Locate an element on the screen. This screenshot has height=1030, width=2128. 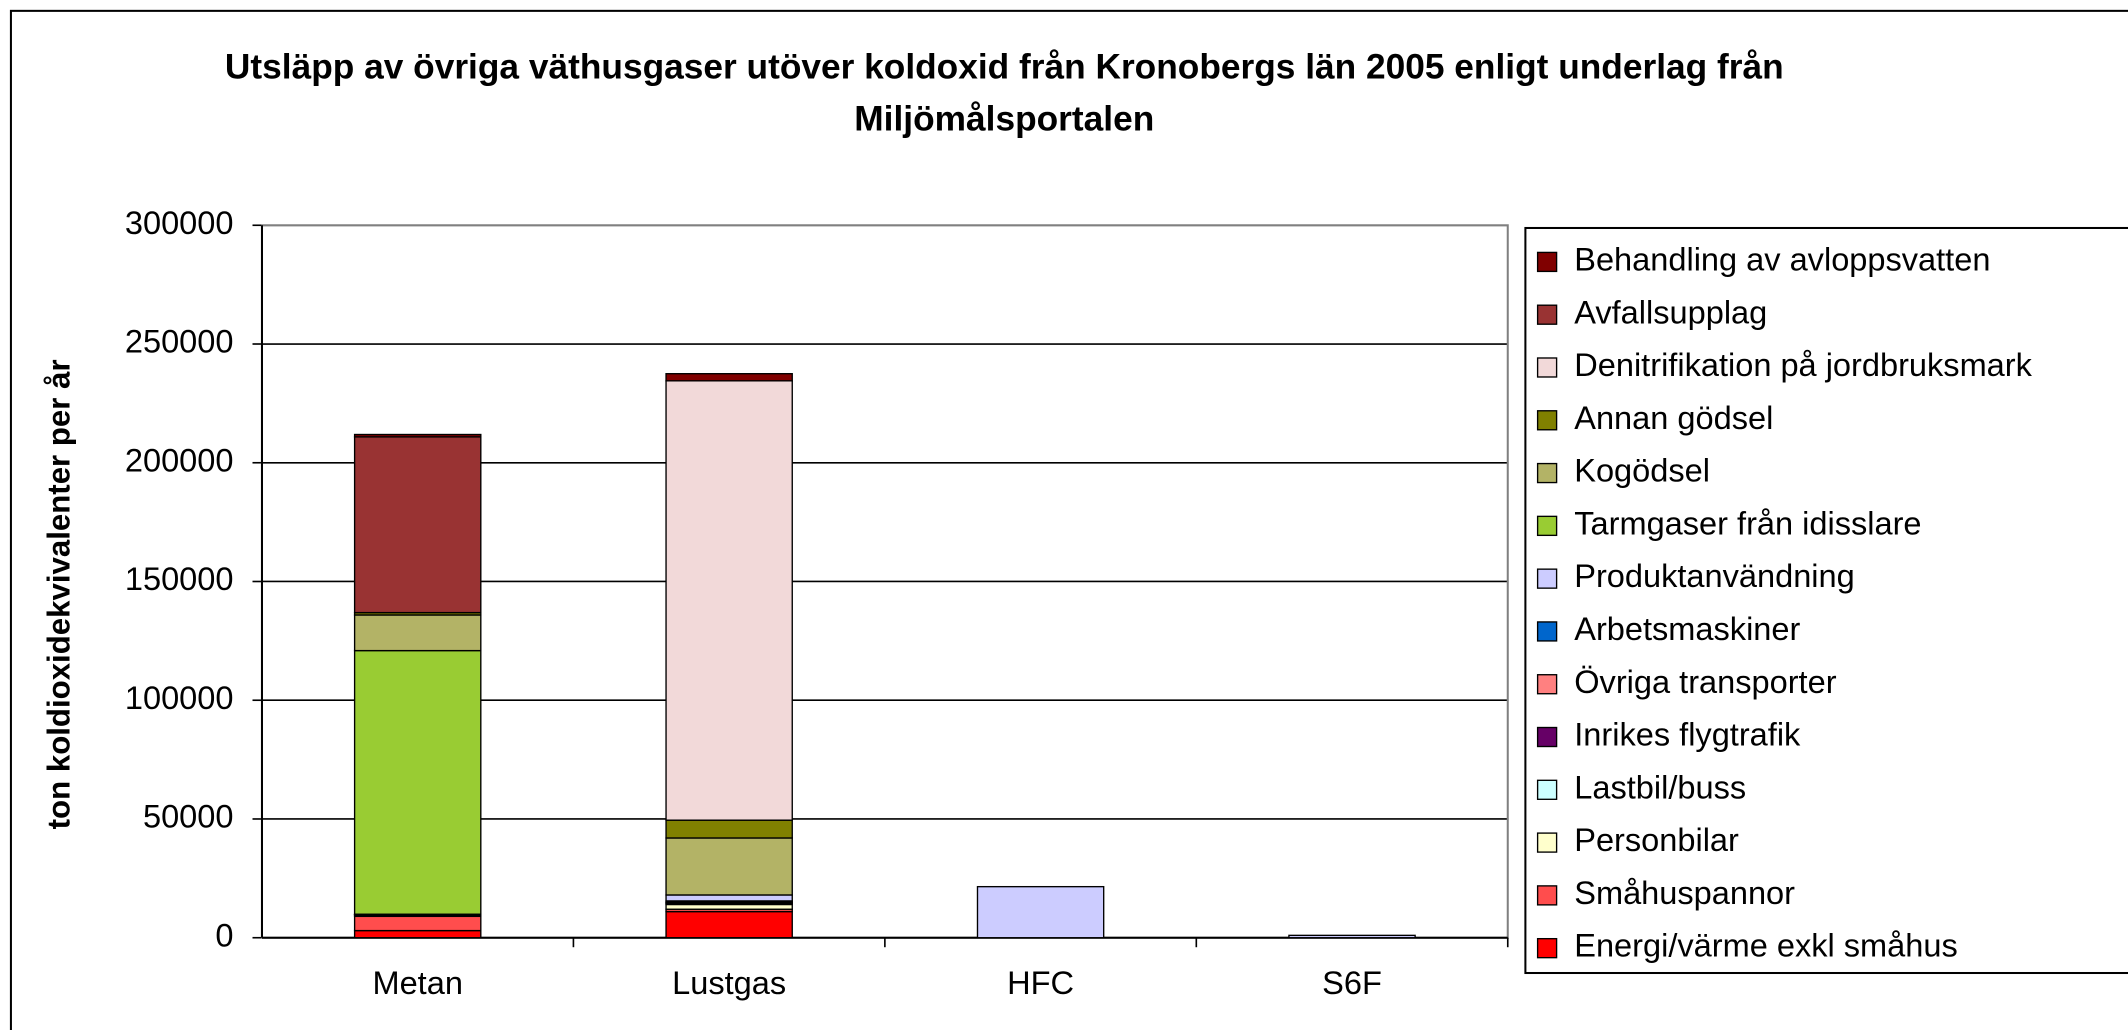
y-tick-label: 150000 is located at coordinates (179, 579).